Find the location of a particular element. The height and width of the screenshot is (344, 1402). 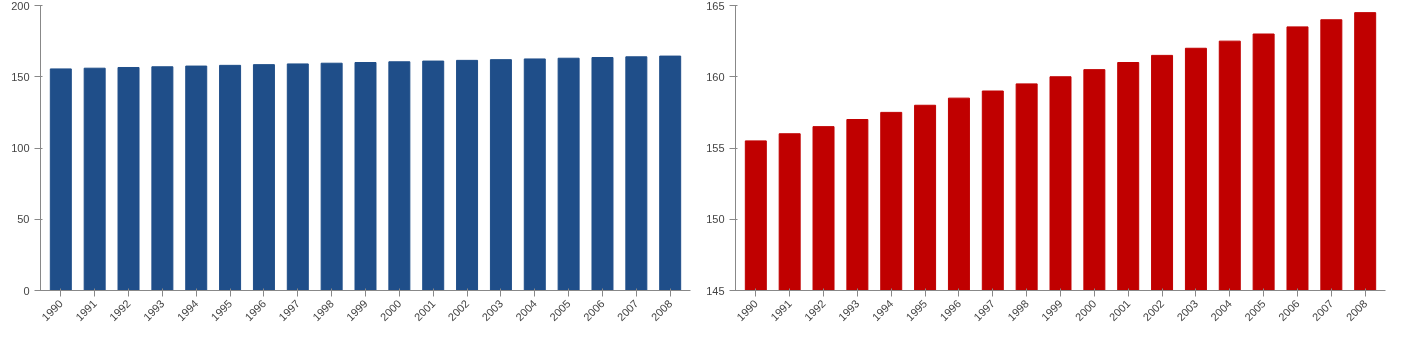

y-tick-label: 0 is located at coordinates (26, 290).